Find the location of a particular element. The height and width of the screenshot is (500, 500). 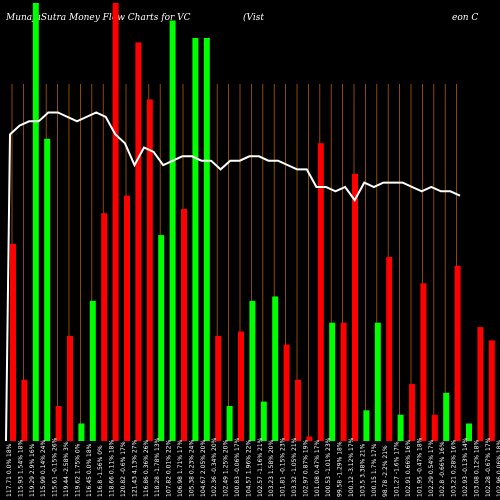

x-tick-label: 102.96 0.06% 18% is located at coordinates (498, 468).